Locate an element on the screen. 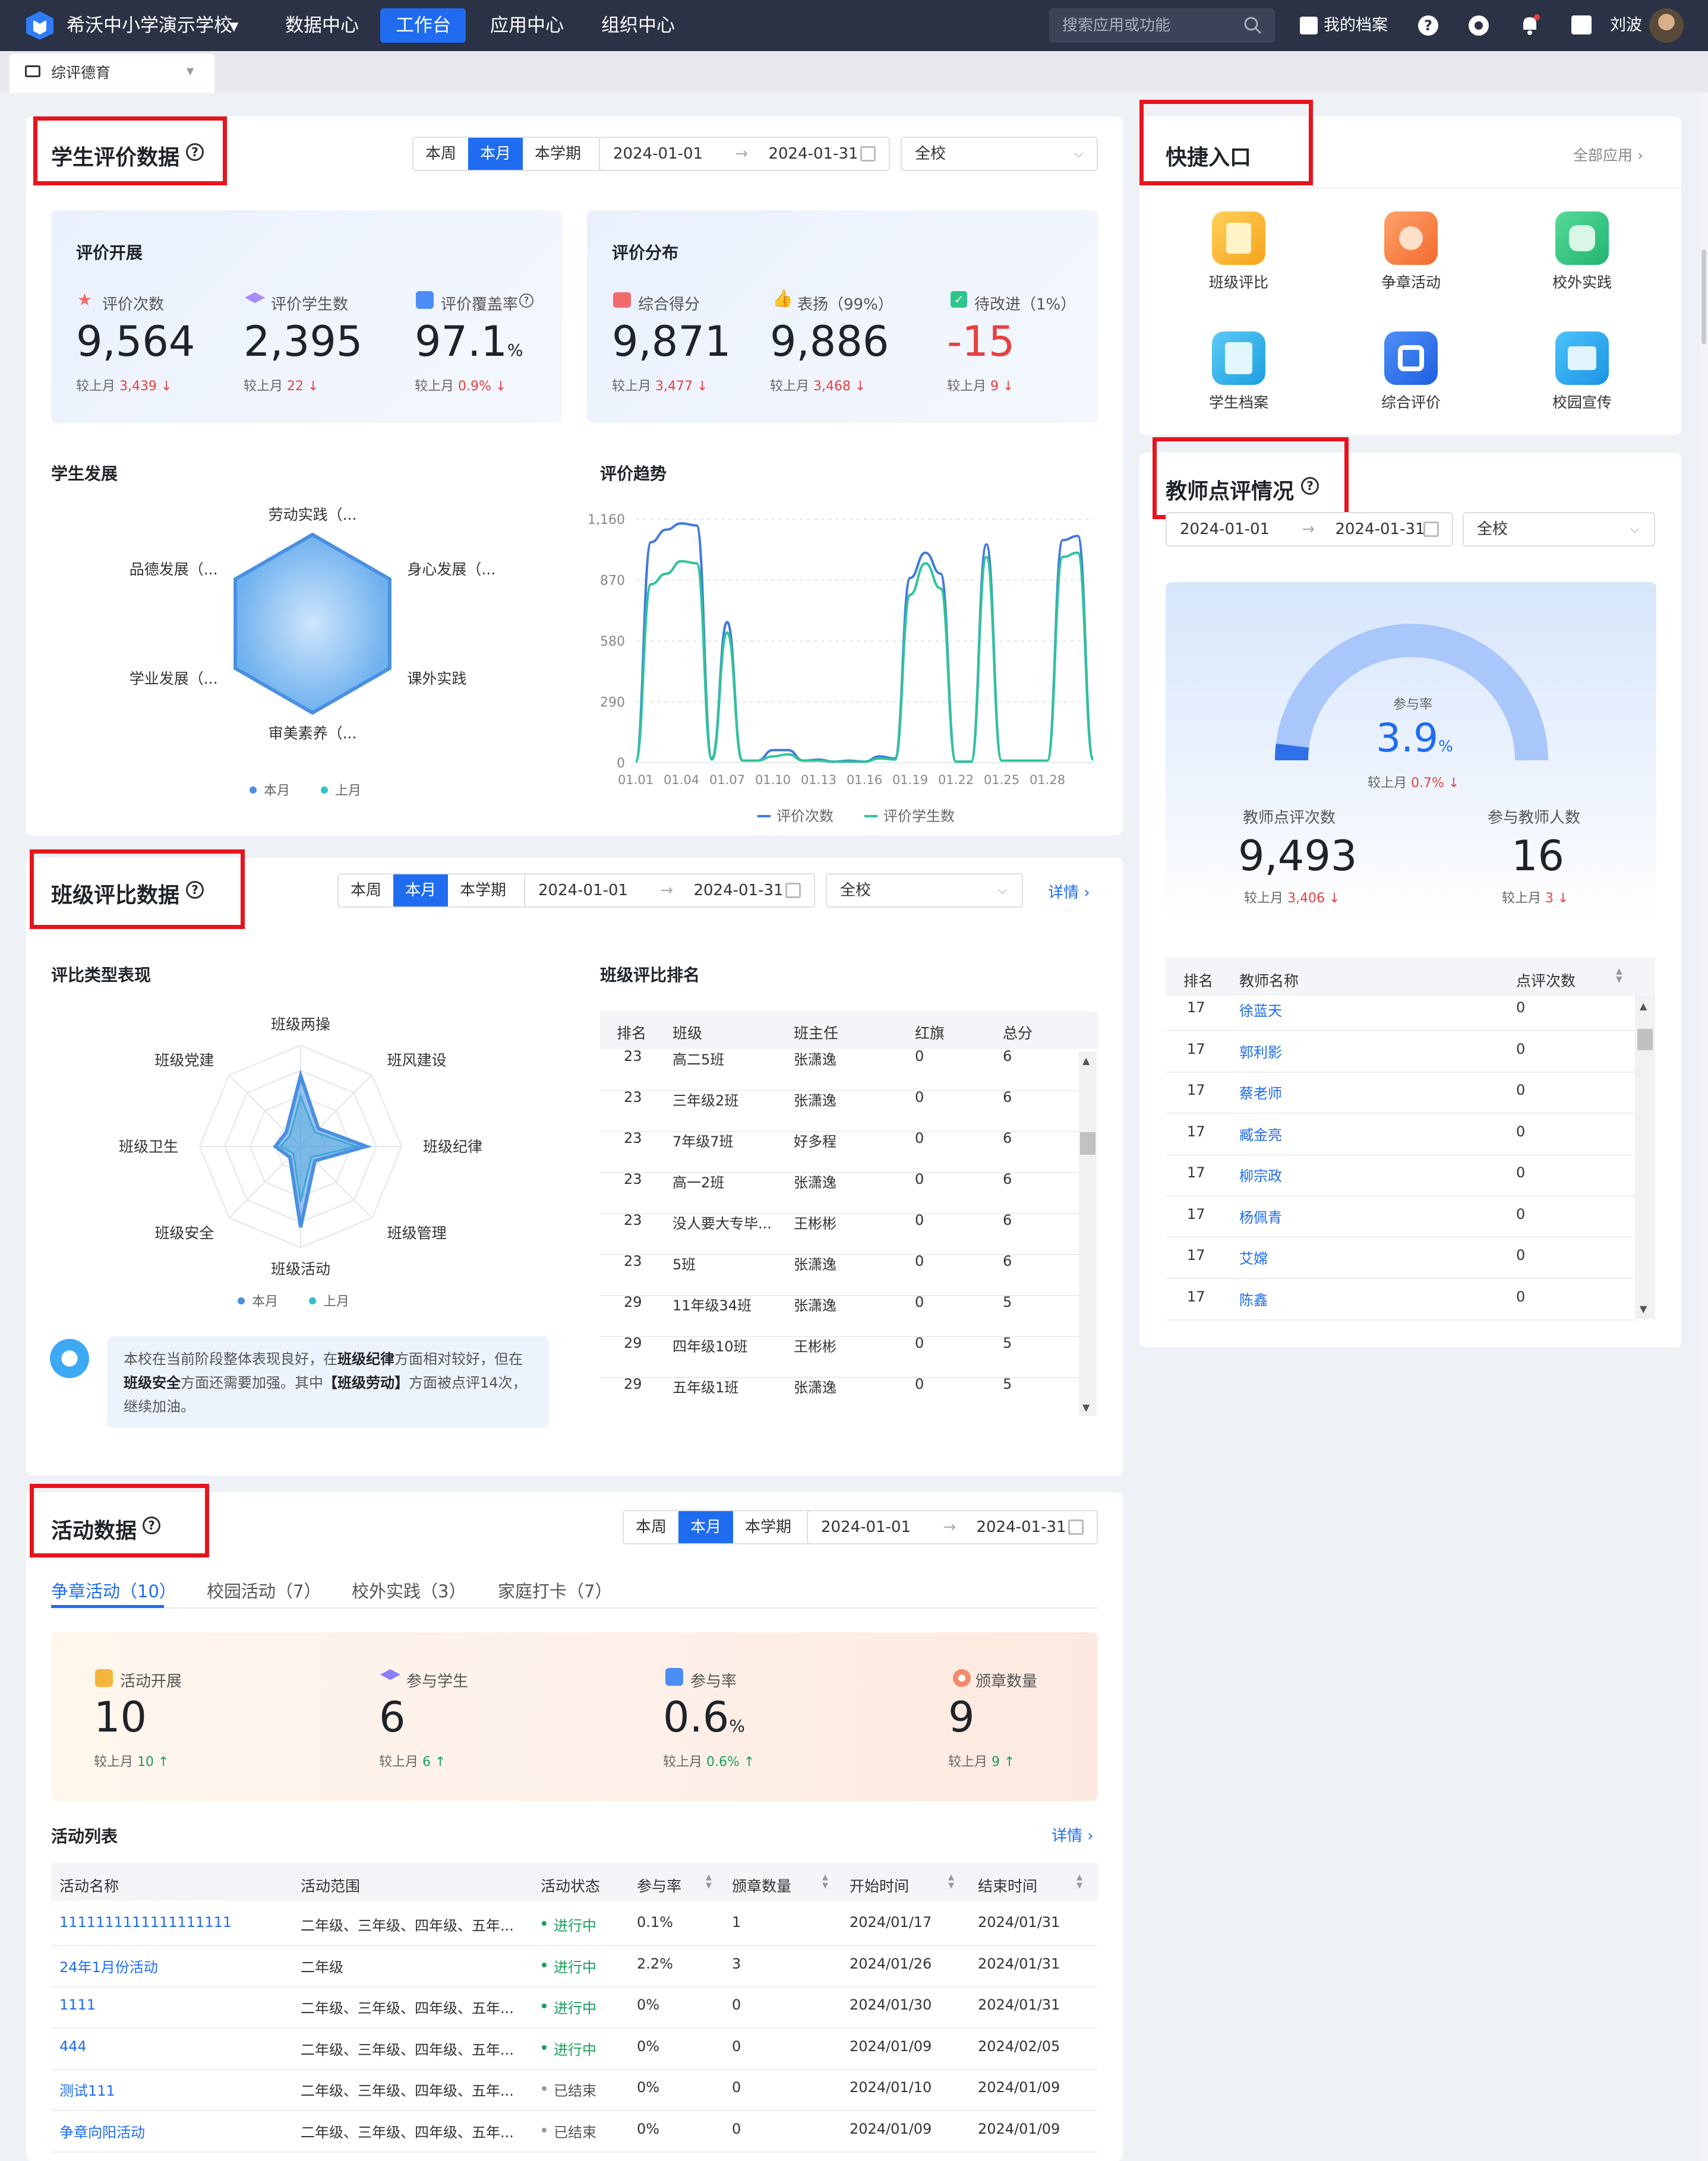 The image size is (1708, 2161). medal-icon is located at coordinates (1411, 238).